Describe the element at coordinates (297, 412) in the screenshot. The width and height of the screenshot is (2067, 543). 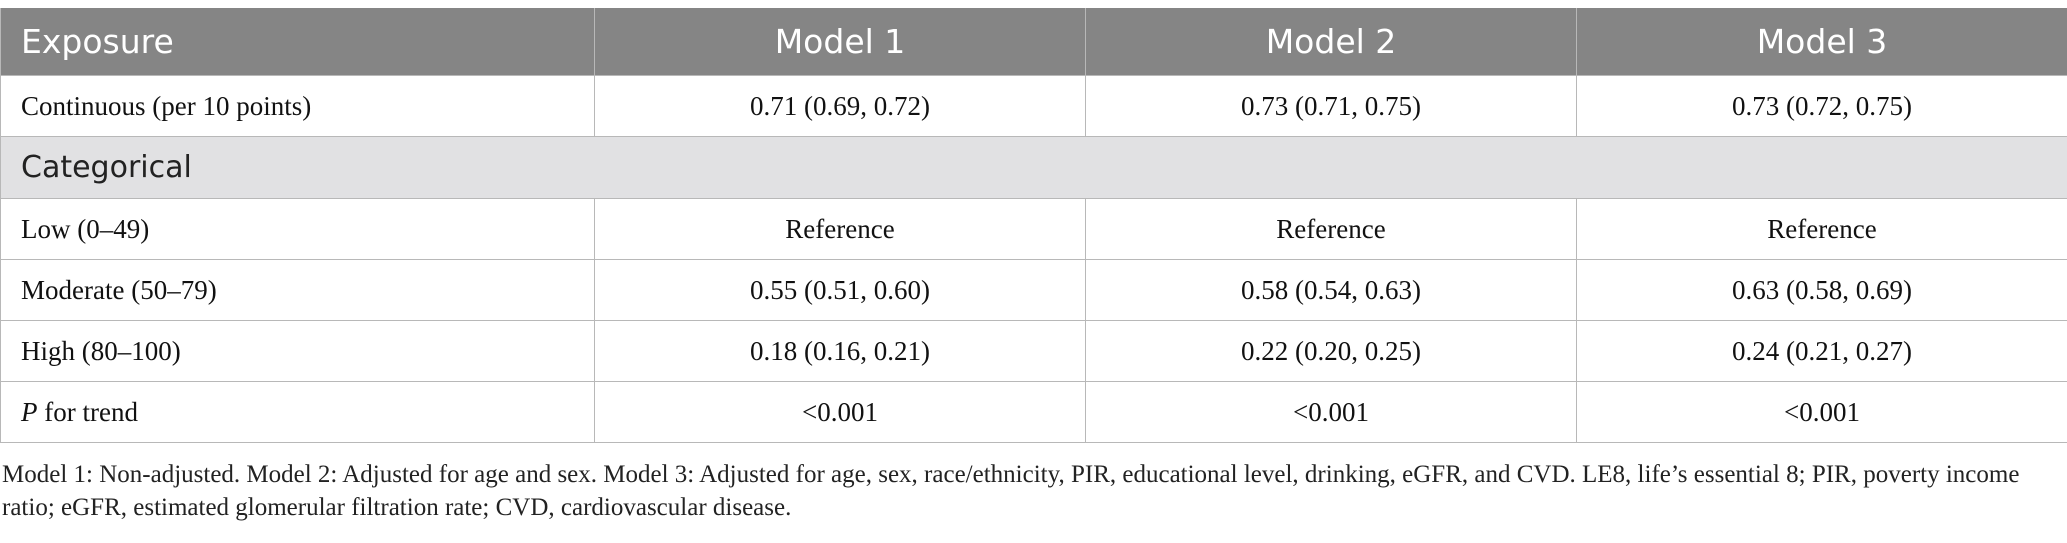
I see `row-label: P for trend` at that location.